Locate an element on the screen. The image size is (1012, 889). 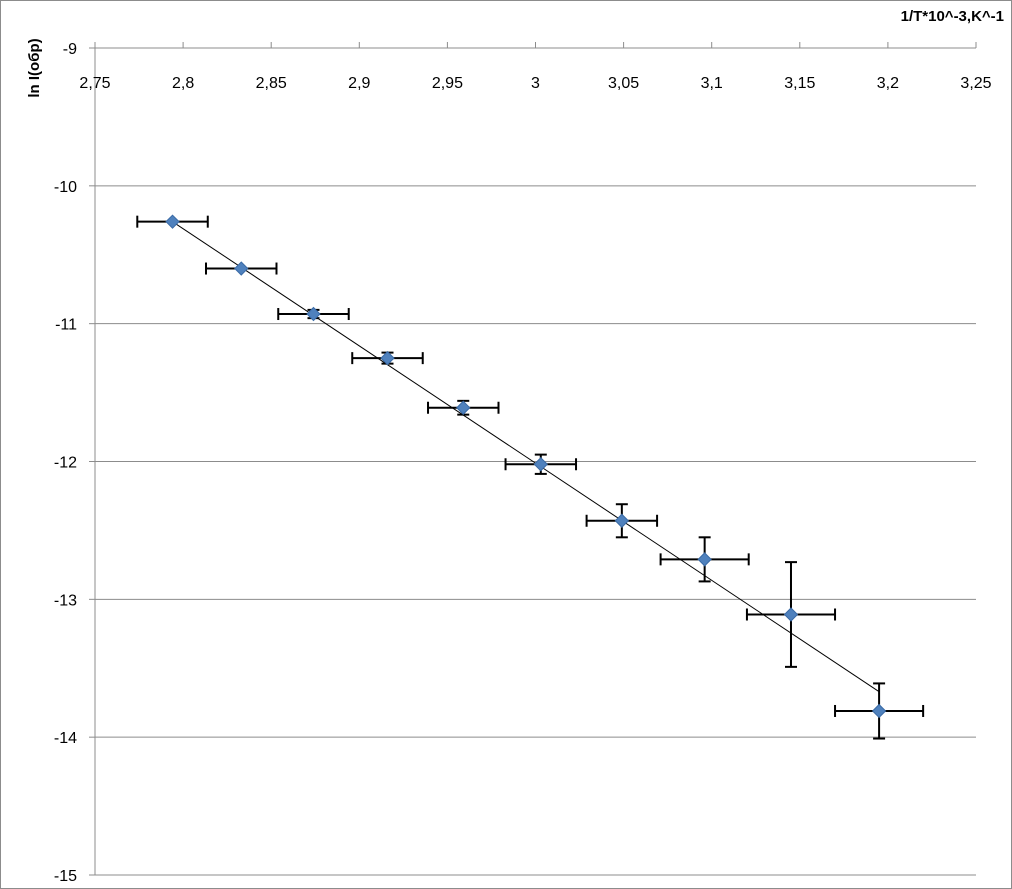
y-tick-labels: -9 -10 -11 -12 -13 -14 -15 is located at coordinates (65, 463).